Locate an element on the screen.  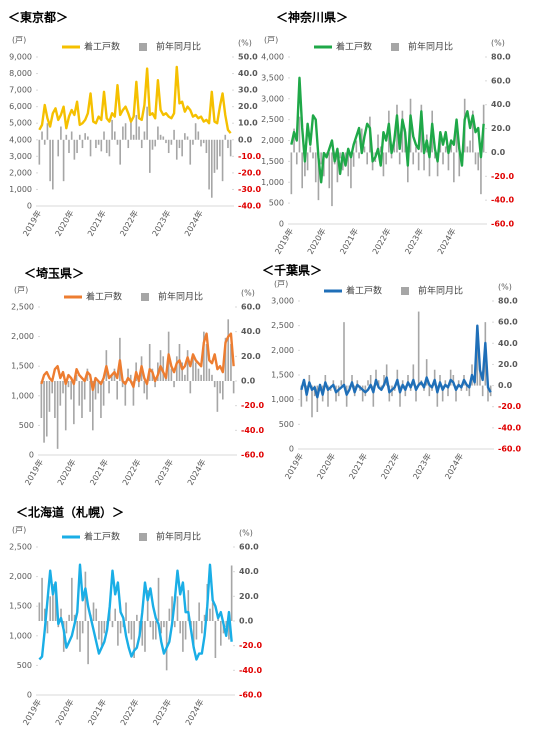
y2-tick-label: 80.0 is located at coordinates (501, 57).